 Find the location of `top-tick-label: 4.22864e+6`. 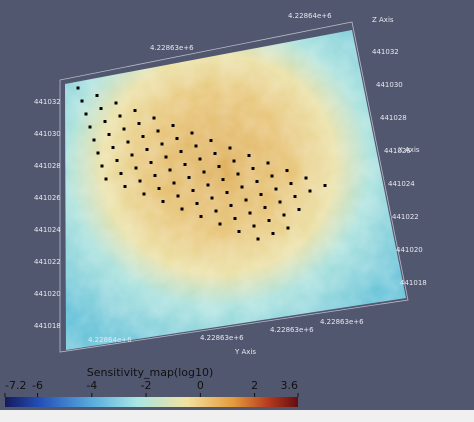

top-tick-label: 4.22864e+6 is located at coordinates (310, 16).